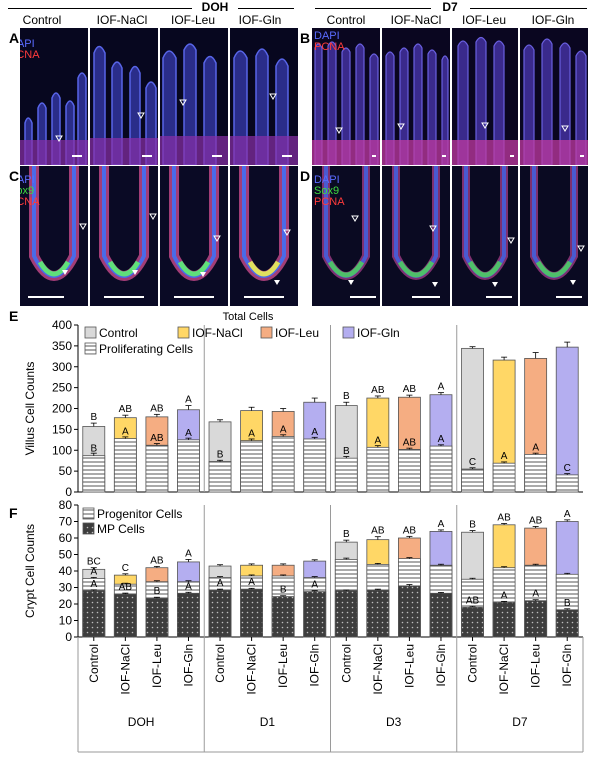 Image resolution: width=593 pixels, height=760 pixels. I want to click on micrograph-d-iof-gln, so click(554, 236).